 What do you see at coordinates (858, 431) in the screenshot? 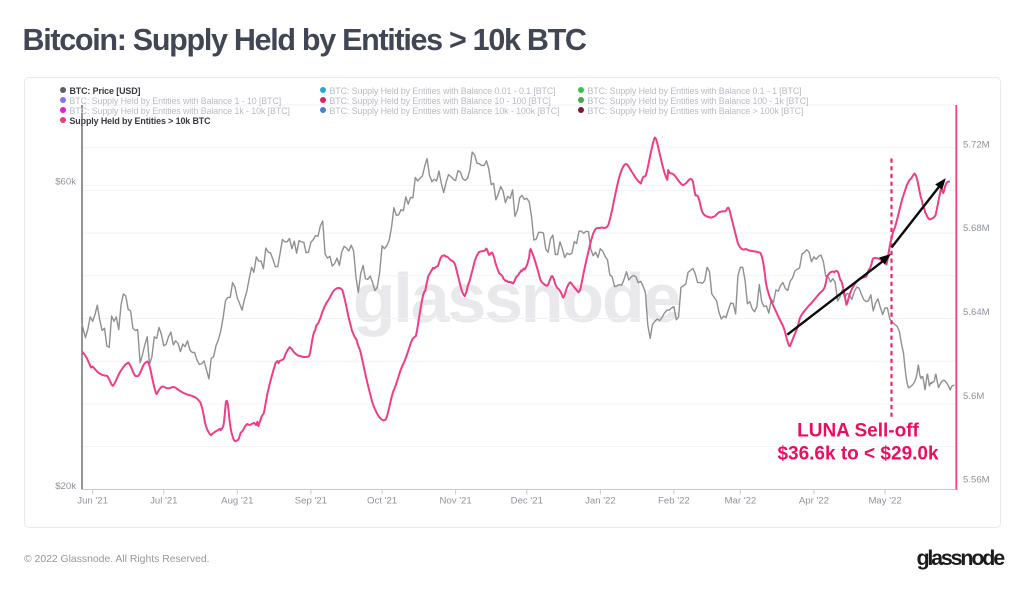
I see `svg-text: LUNA Sell-off` at bounding box center [858, 431].